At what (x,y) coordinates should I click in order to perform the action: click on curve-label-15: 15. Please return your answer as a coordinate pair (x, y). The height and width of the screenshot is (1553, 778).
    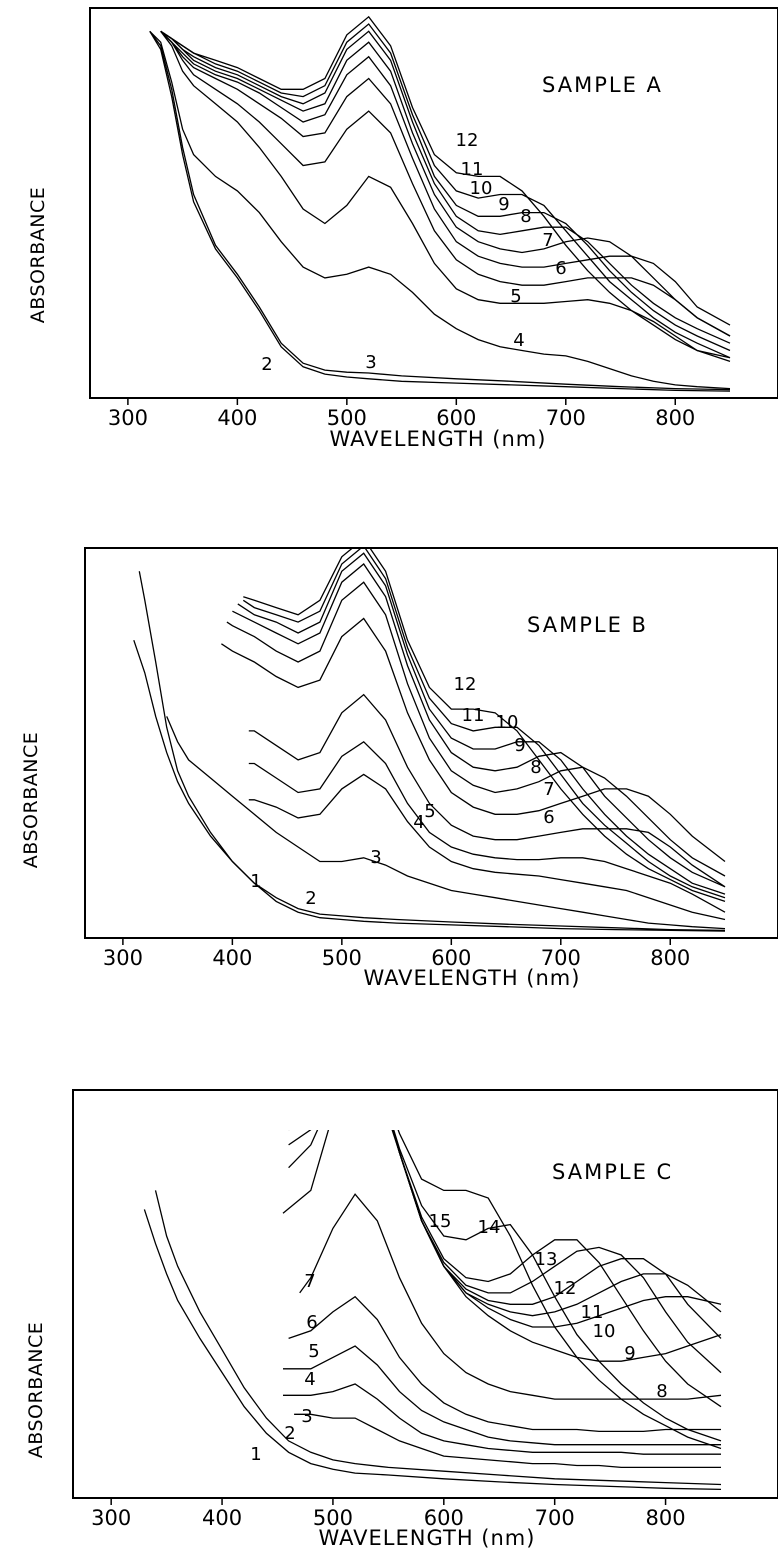
    Looking at the image, I should click on (440, 1221).